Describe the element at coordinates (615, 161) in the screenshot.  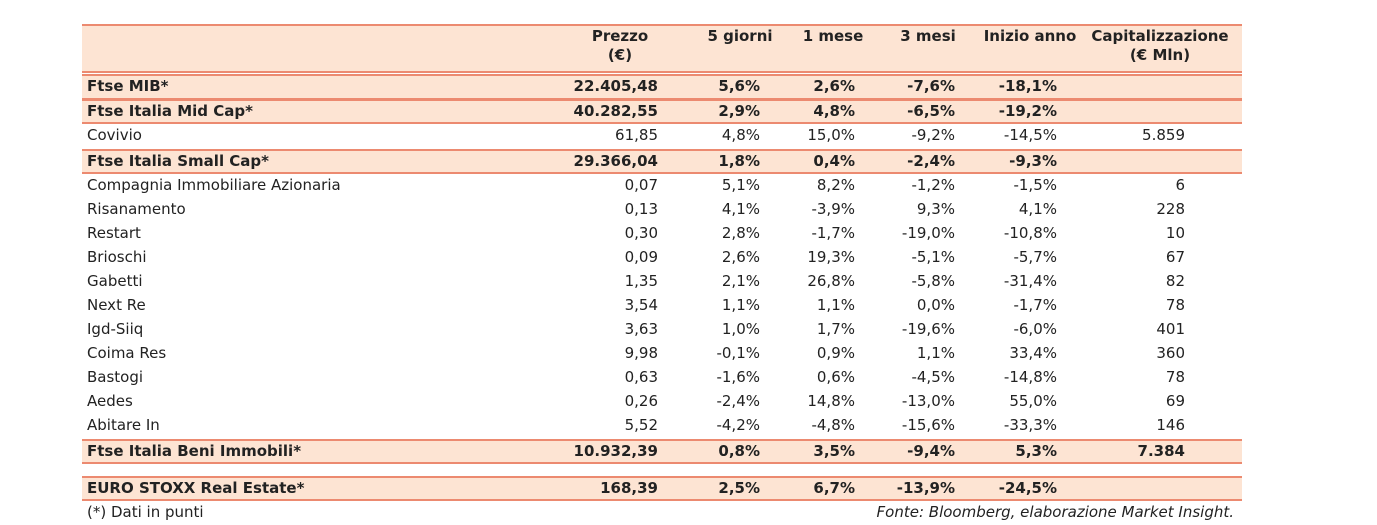
I see `table-cell: 29.366,04` at that location.